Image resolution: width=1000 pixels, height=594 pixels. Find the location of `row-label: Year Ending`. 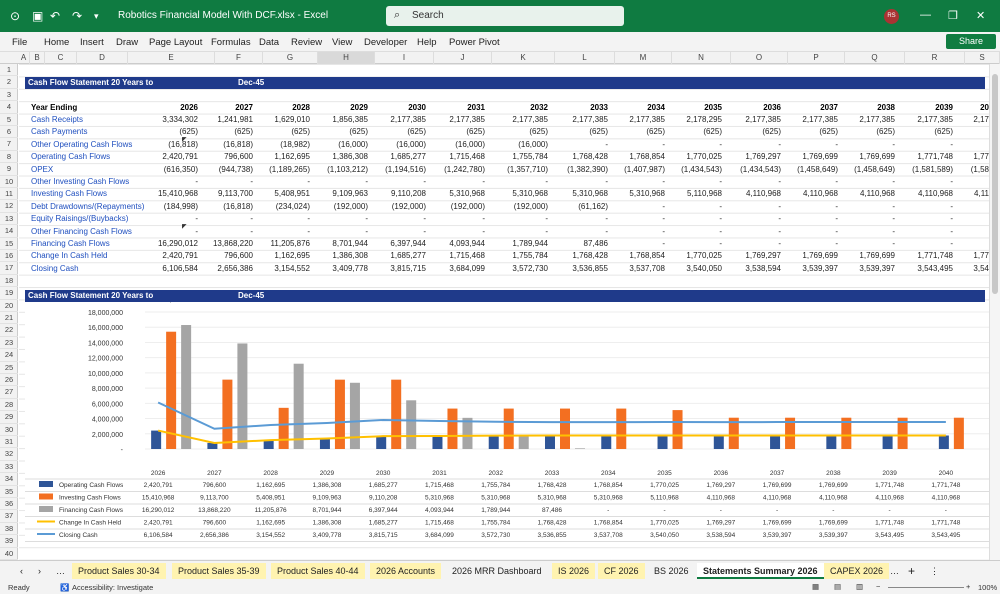

row-label: Year Ending is located at coordinates (54, 107).